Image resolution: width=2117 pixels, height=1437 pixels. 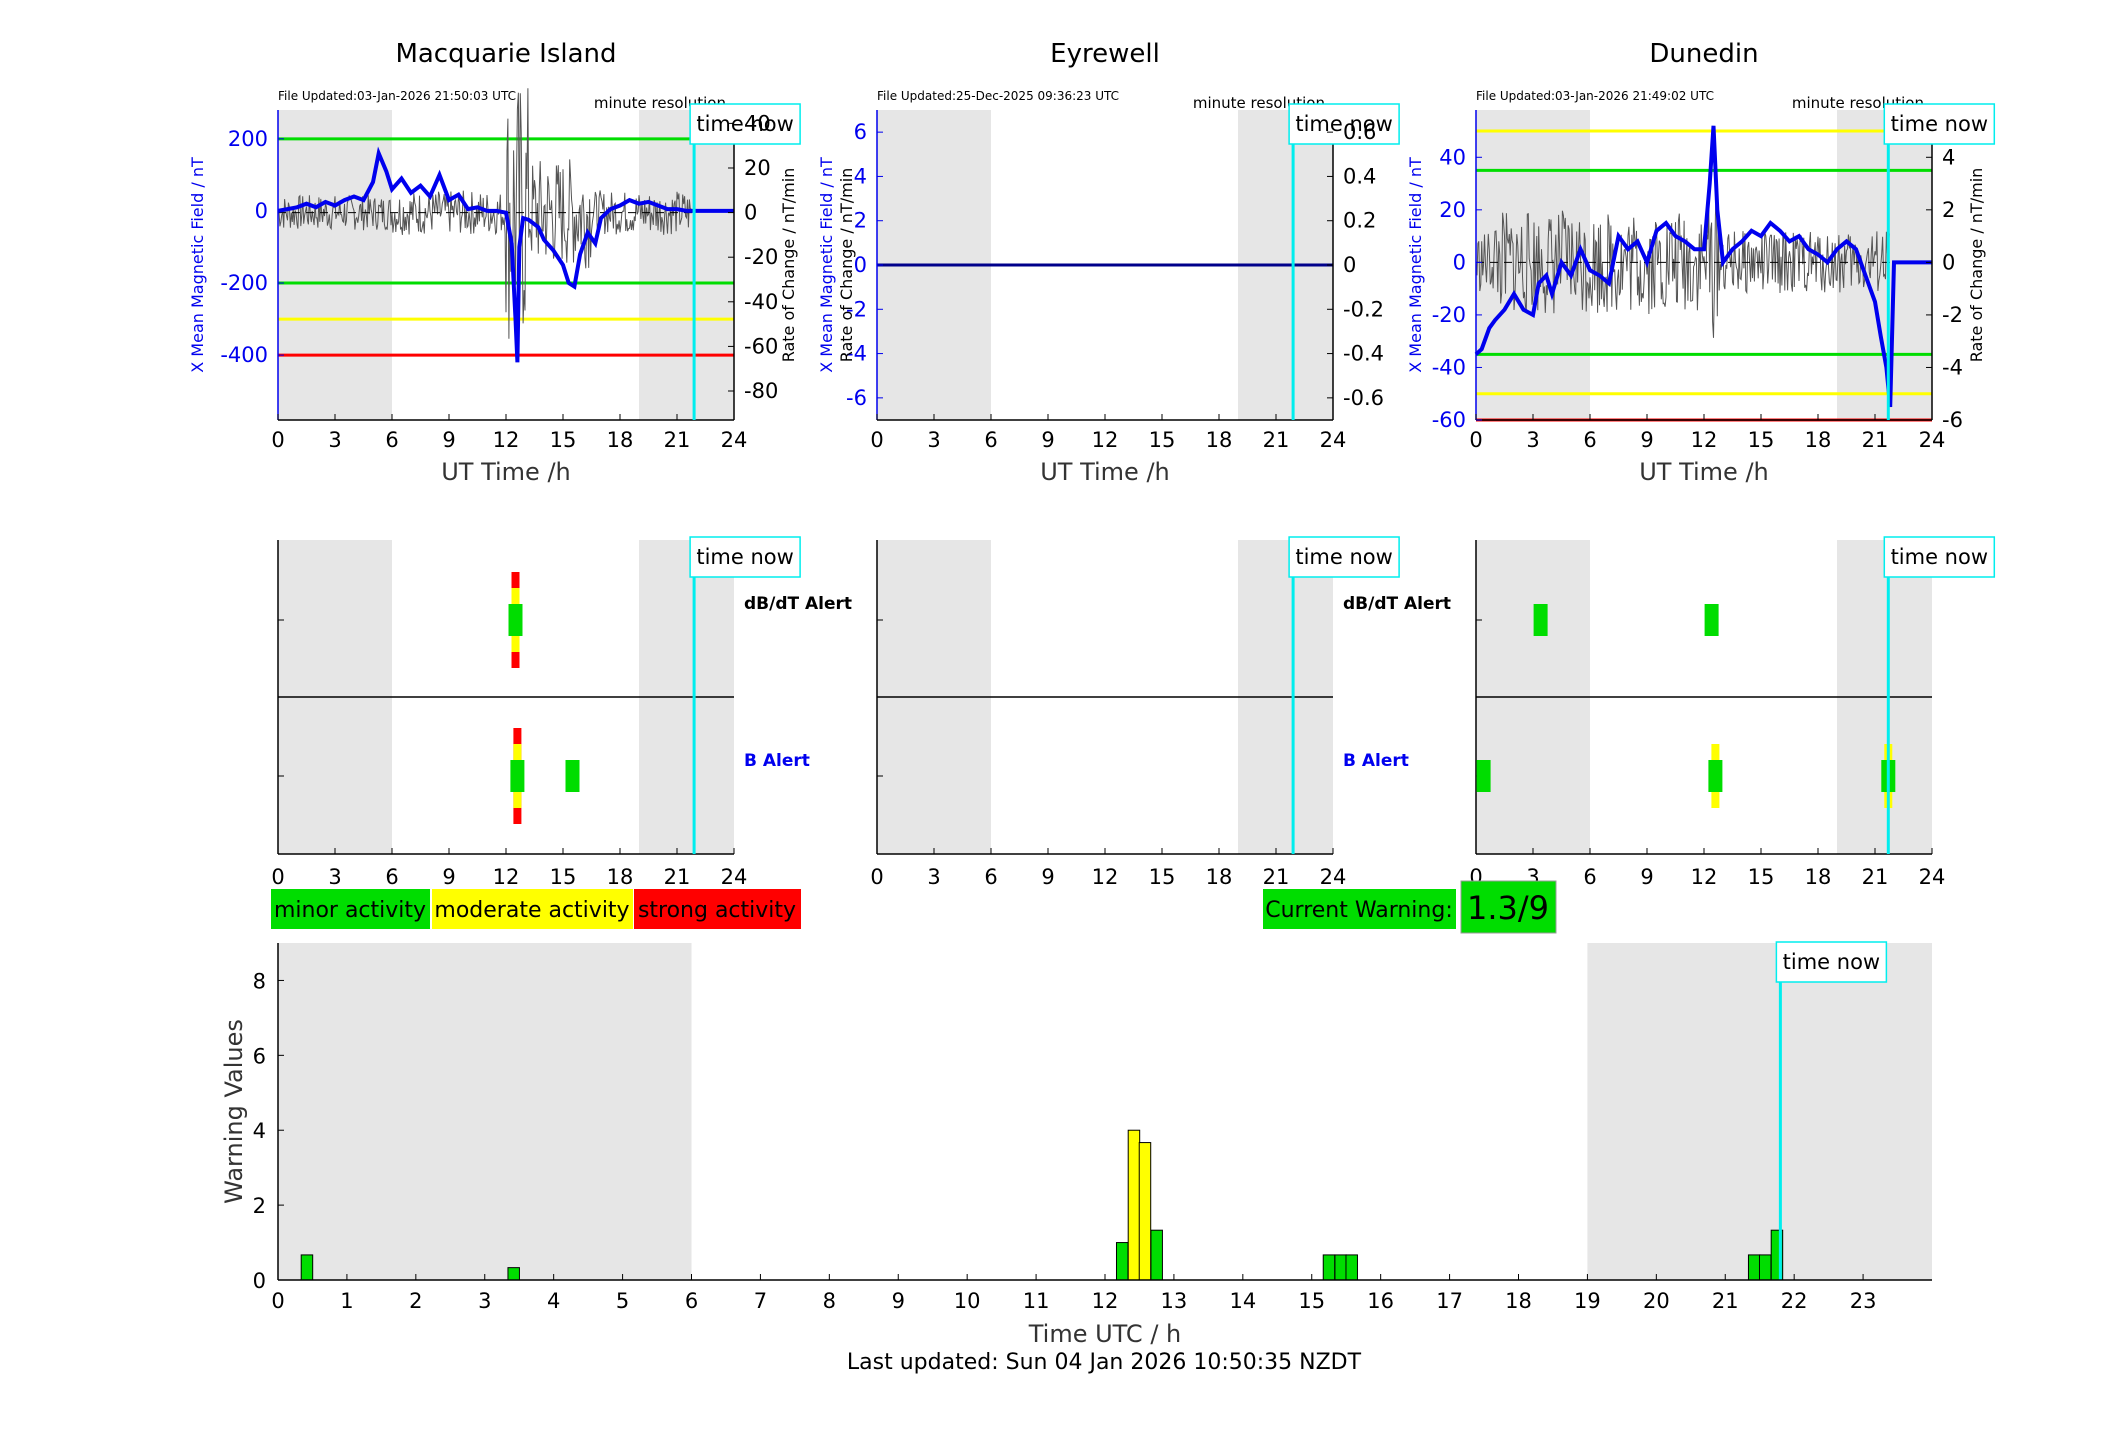 I want to click on y-axis-label: X Mean Magnetic Field / nT, so click(x=1415, y=265).